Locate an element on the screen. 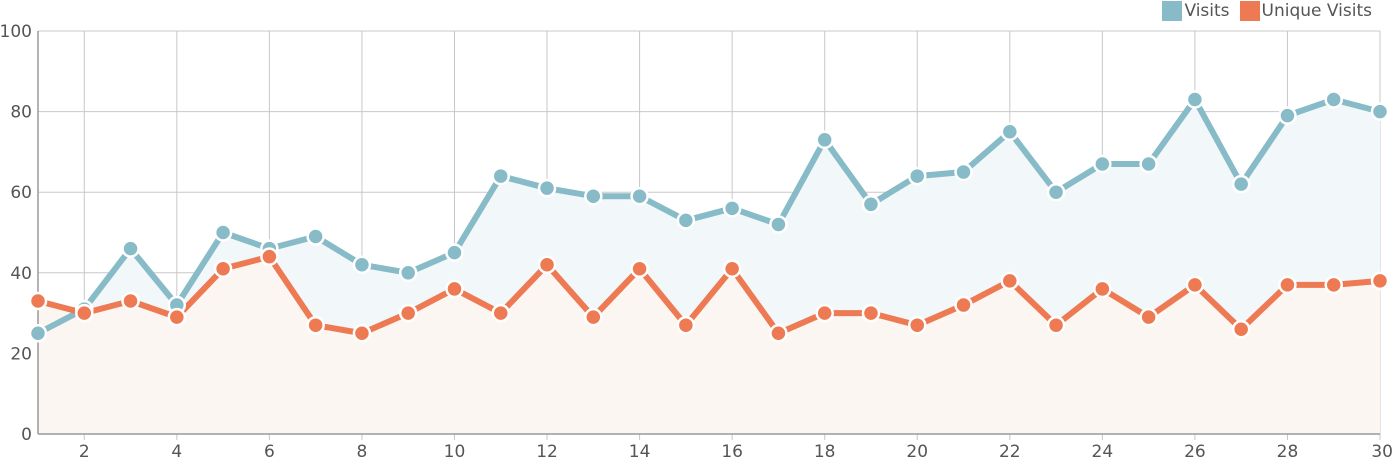  legend: Visits Unique Visits is located at coordinates (1267, 11).